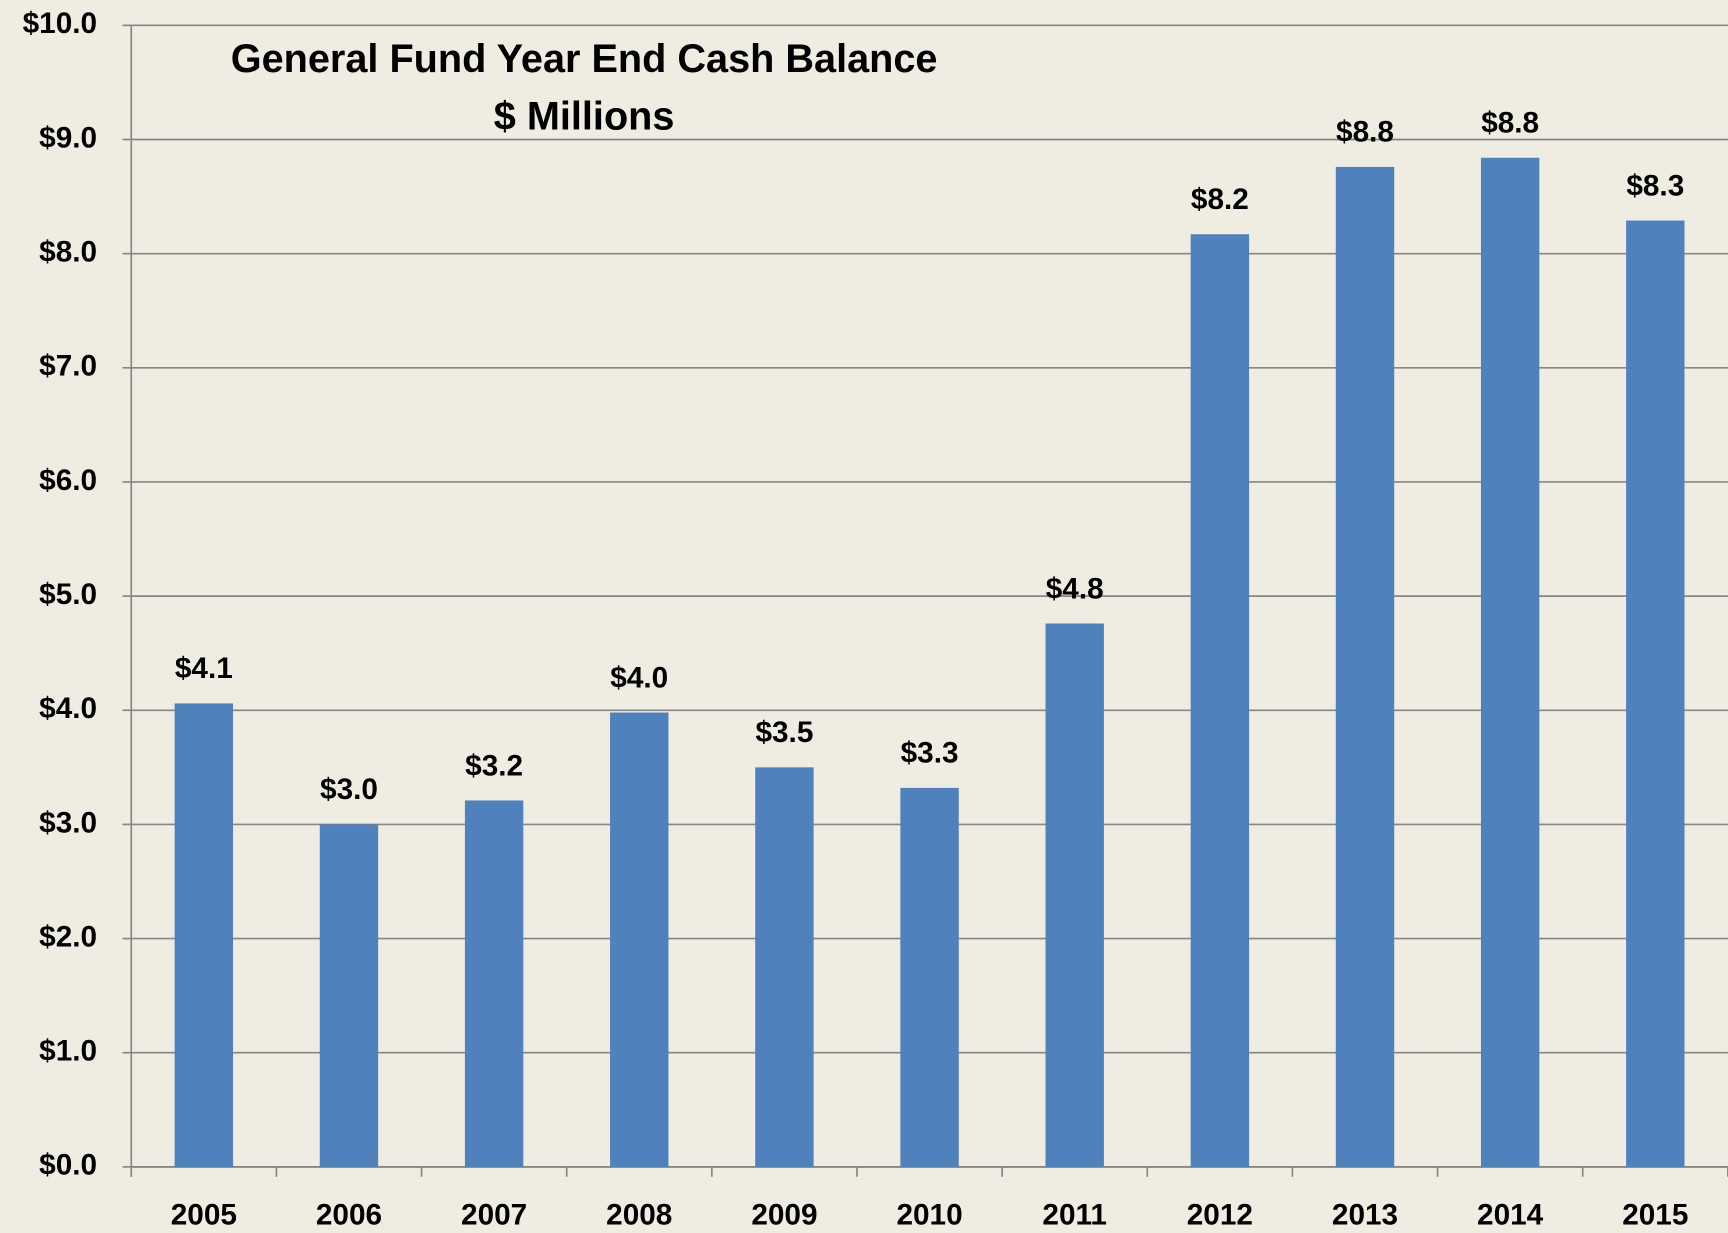  What do you see at coordinates (584, 59) in the screenshot?
I see `chart-title: General Fund Year End Cash Balance` at bounding box center [584, 59].